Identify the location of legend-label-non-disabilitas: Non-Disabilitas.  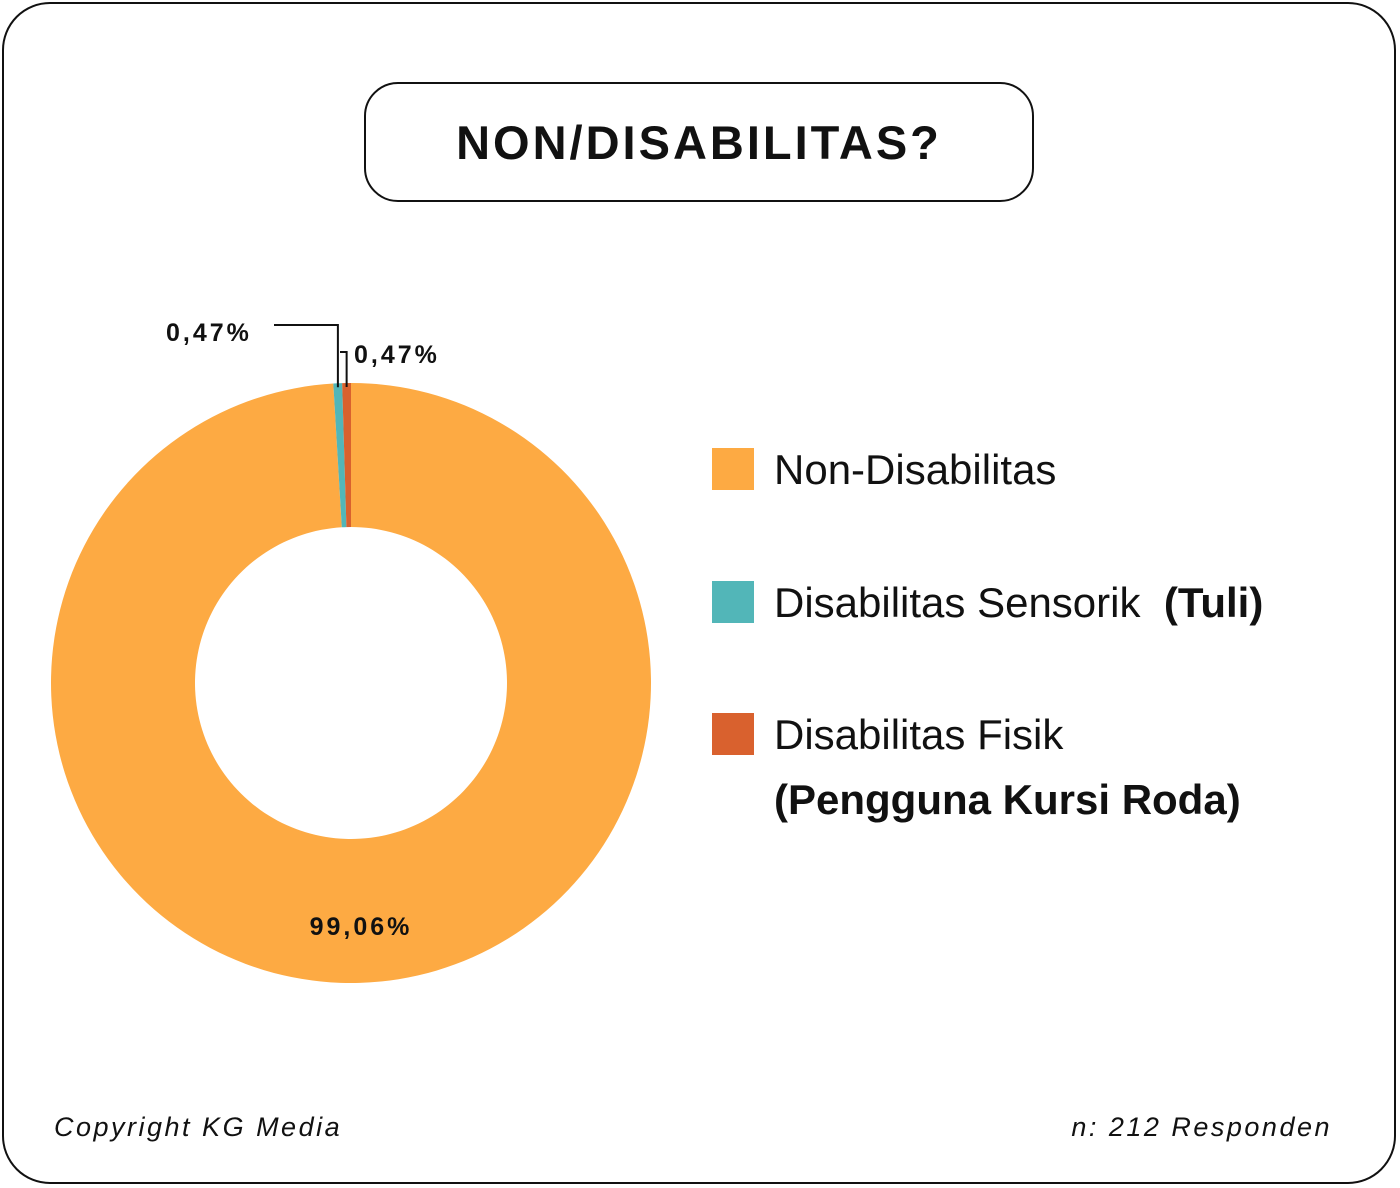
(915, 469).